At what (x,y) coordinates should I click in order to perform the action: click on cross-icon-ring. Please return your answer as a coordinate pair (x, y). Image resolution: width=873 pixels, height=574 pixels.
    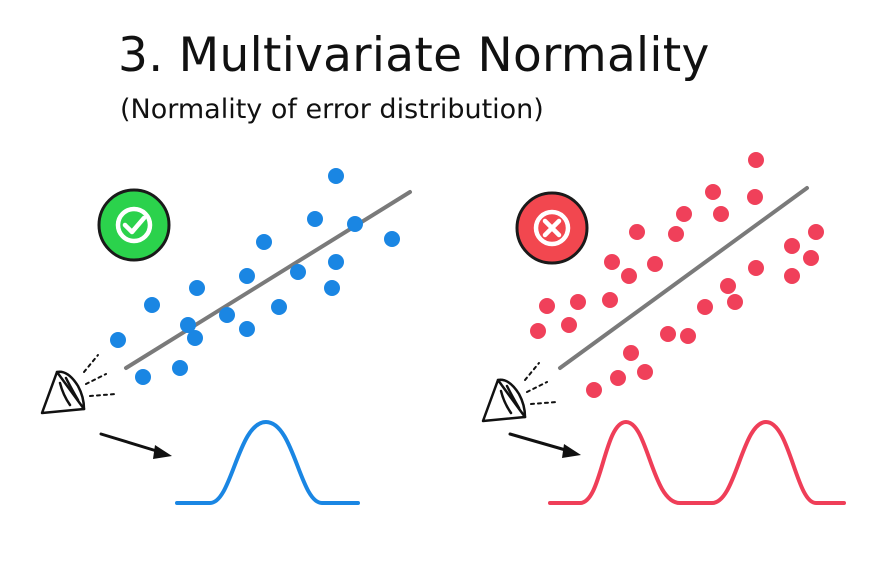
    Looking at the image, I should click on (552, 228).